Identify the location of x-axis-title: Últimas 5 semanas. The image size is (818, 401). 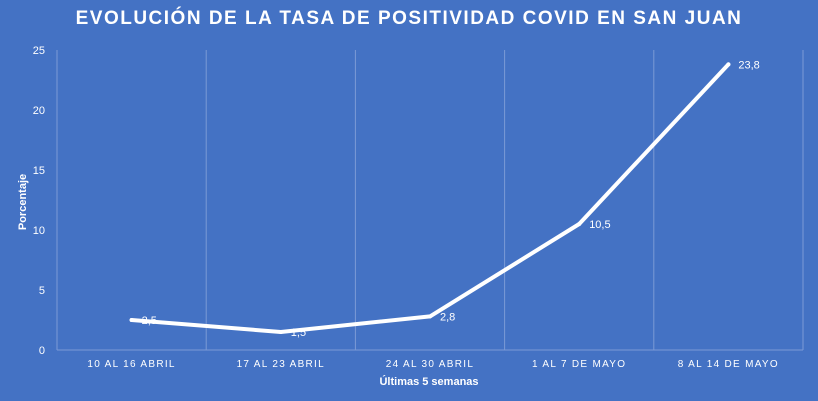
(428, 381).